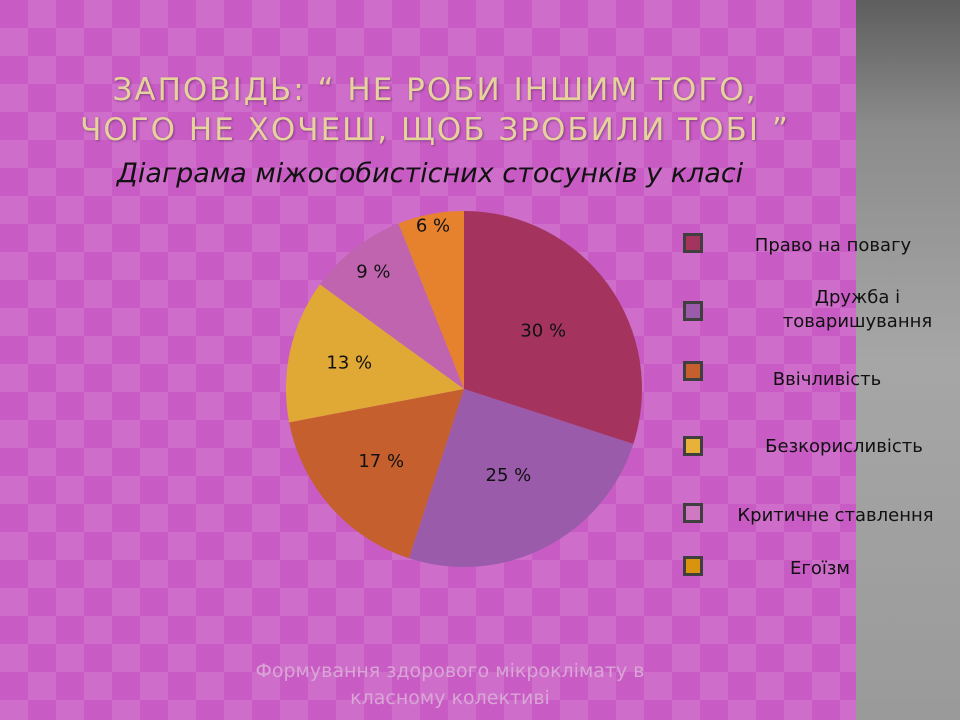  Describe the element at coordinates (833, 245) in the screenshot. I see `legend-label: Право на повагу` at that location.